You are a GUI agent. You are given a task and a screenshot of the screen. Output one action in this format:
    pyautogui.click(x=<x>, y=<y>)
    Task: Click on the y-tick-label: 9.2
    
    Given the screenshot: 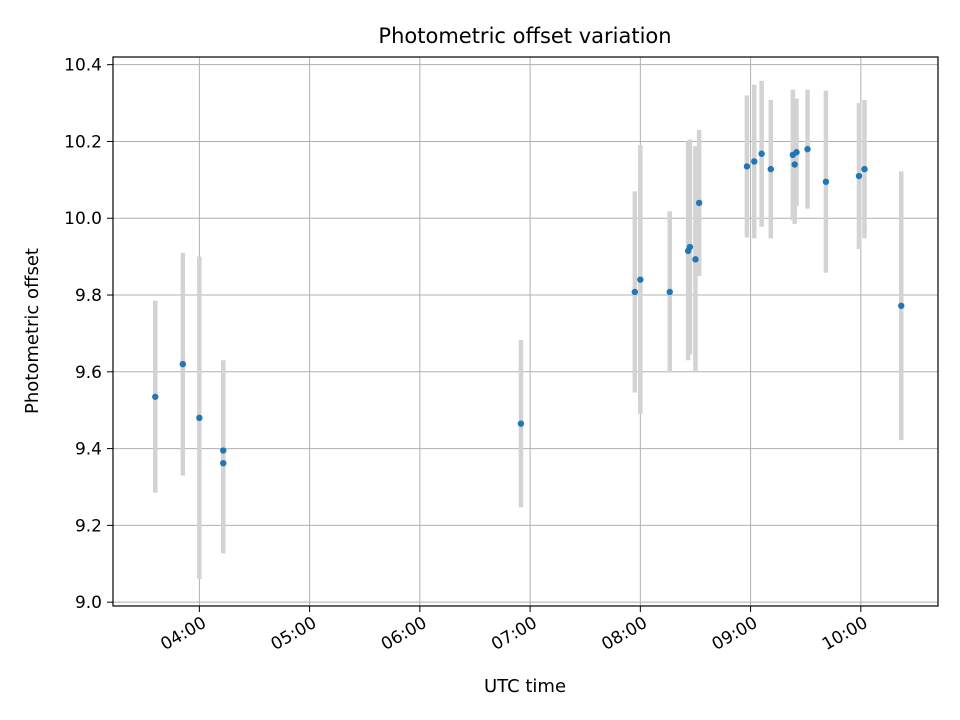 What is the action you would take?
    pyautogui.click(x=88, y=526)
    